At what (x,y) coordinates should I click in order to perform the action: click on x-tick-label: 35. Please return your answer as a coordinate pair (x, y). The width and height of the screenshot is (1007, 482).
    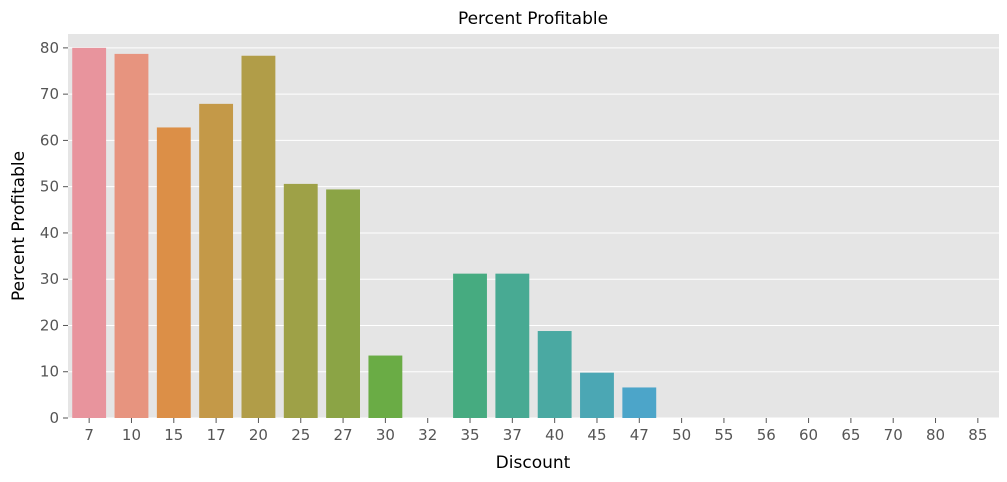
    Looking at the image, I should click on (469, 435).